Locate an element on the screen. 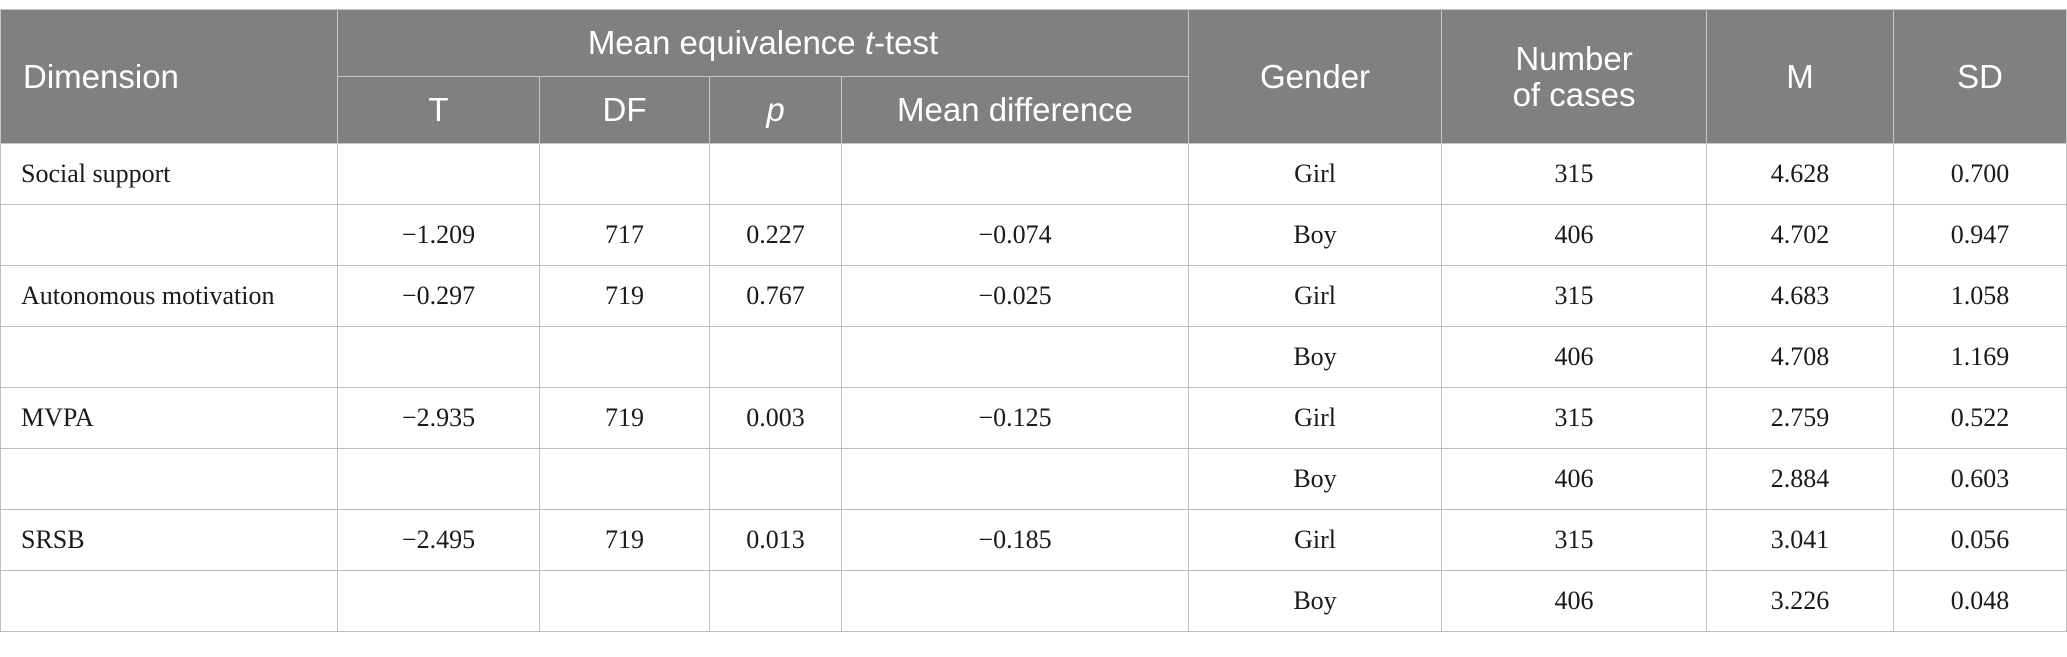  cell-dimension: Autonomous motivation is located at coordinates (169, 296).